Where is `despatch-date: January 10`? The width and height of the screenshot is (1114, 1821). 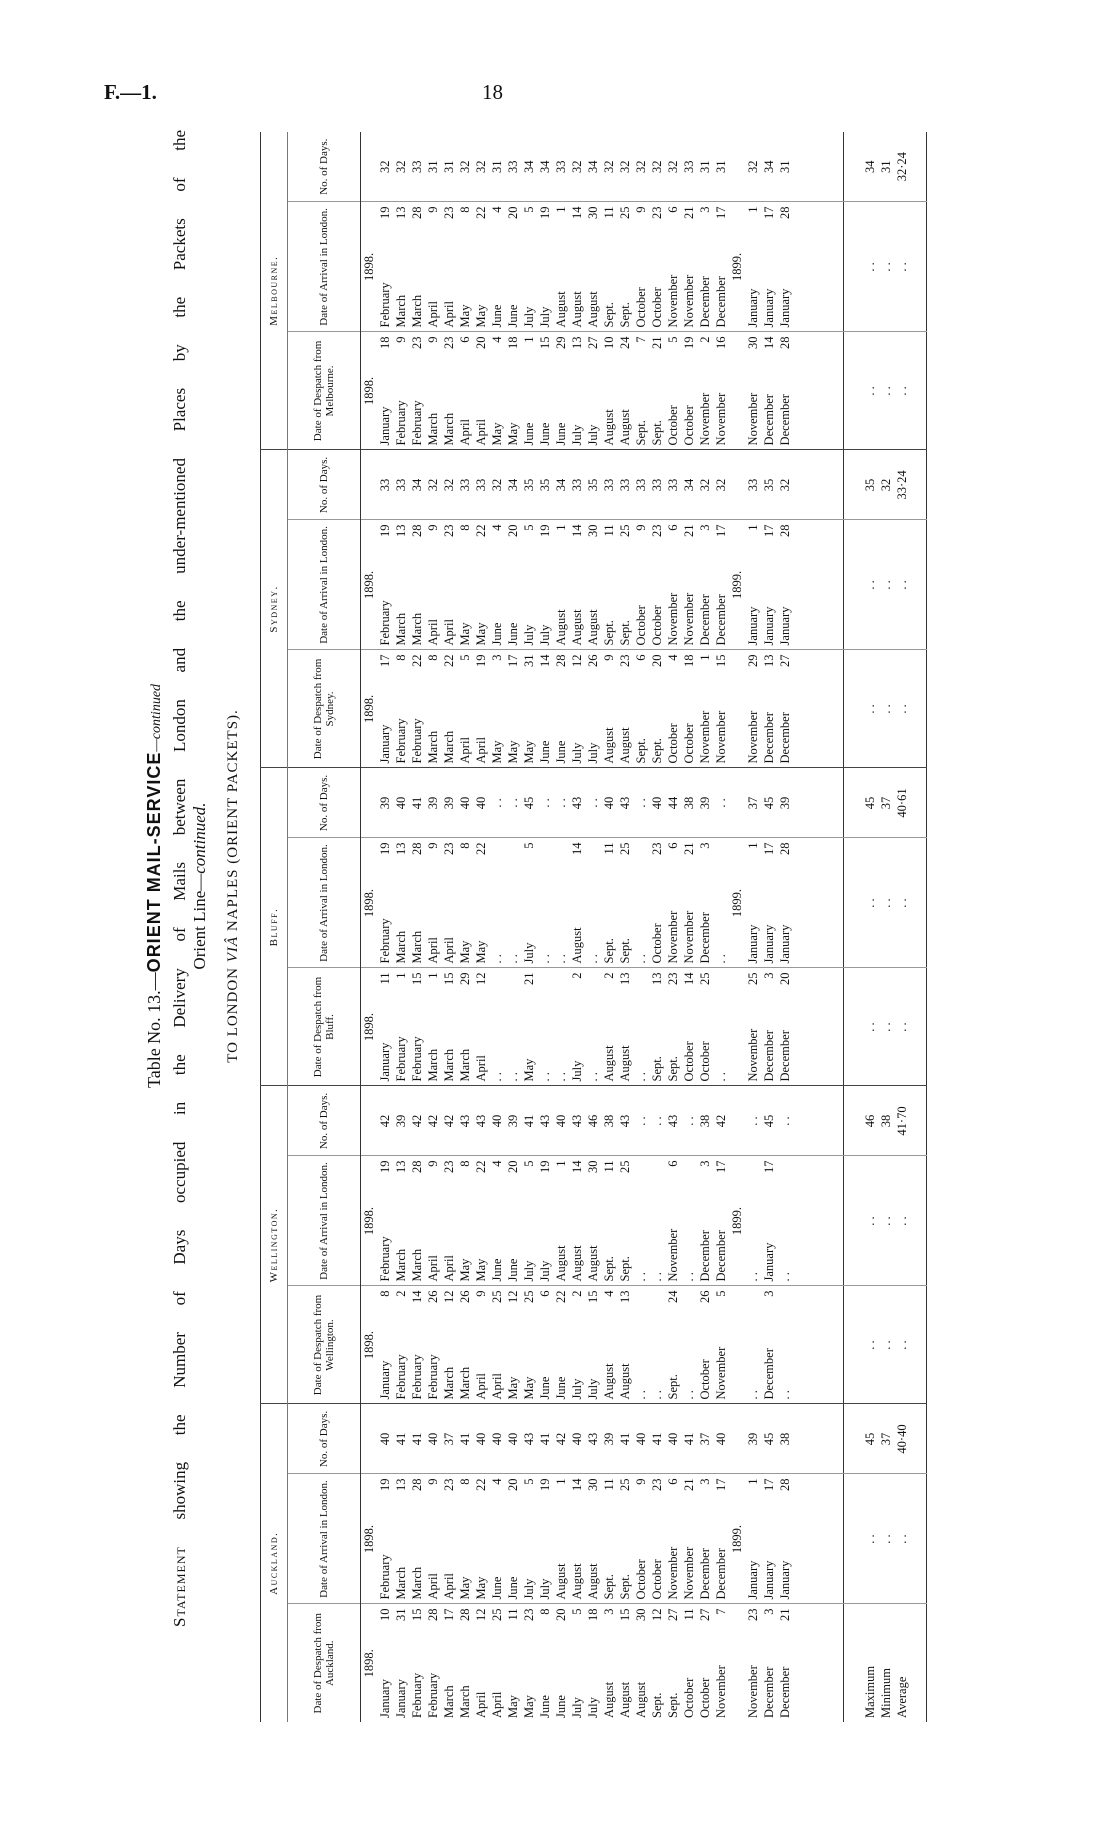
despatch-date: January 10 is located at coordinates (385, 1663).